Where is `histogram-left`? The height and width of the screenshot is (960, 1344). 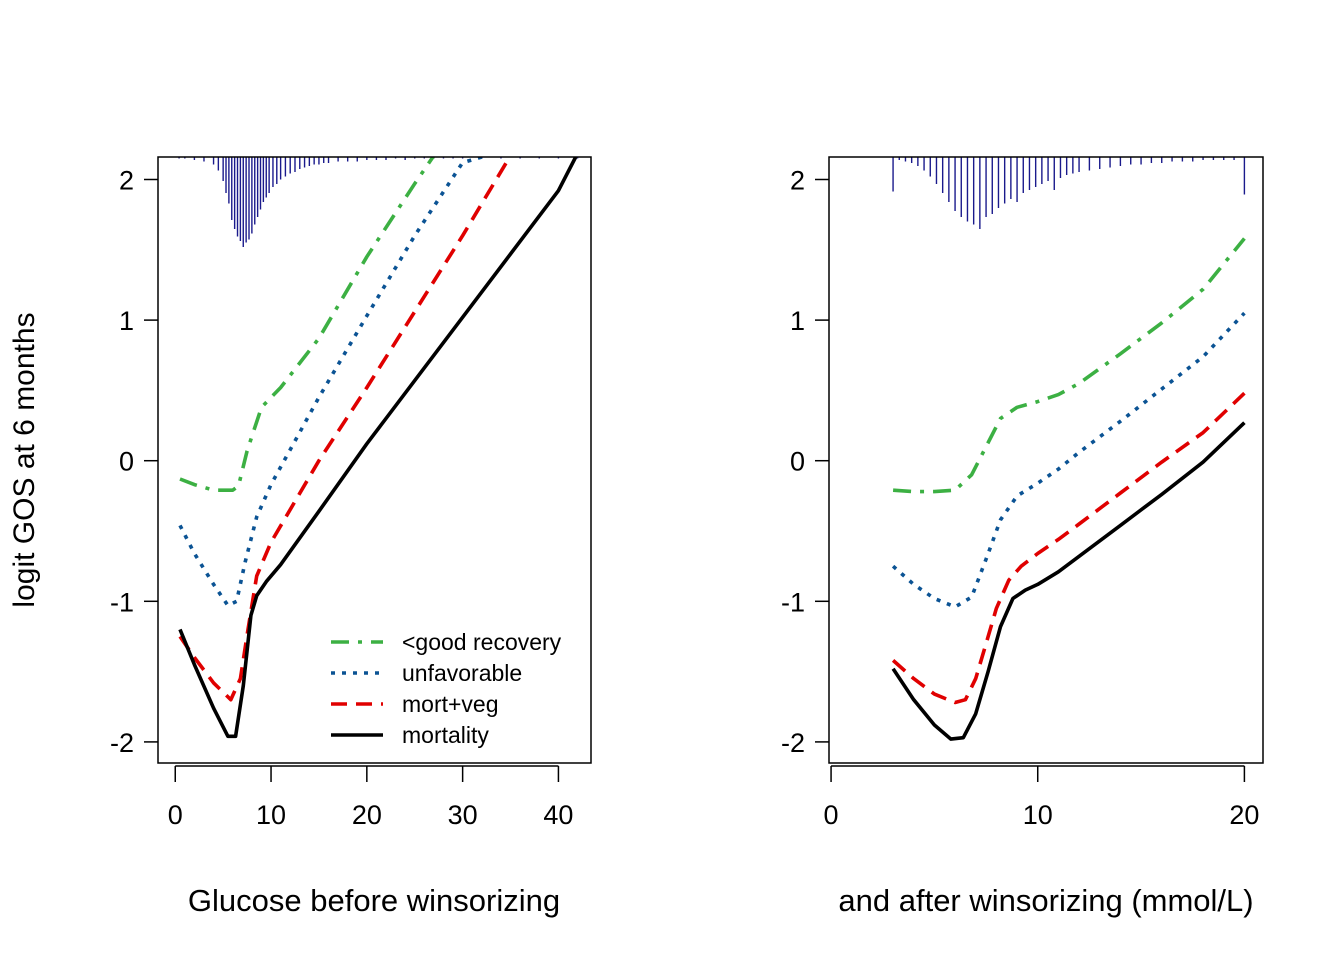 histogram-left is located at coordinates (378, 202).